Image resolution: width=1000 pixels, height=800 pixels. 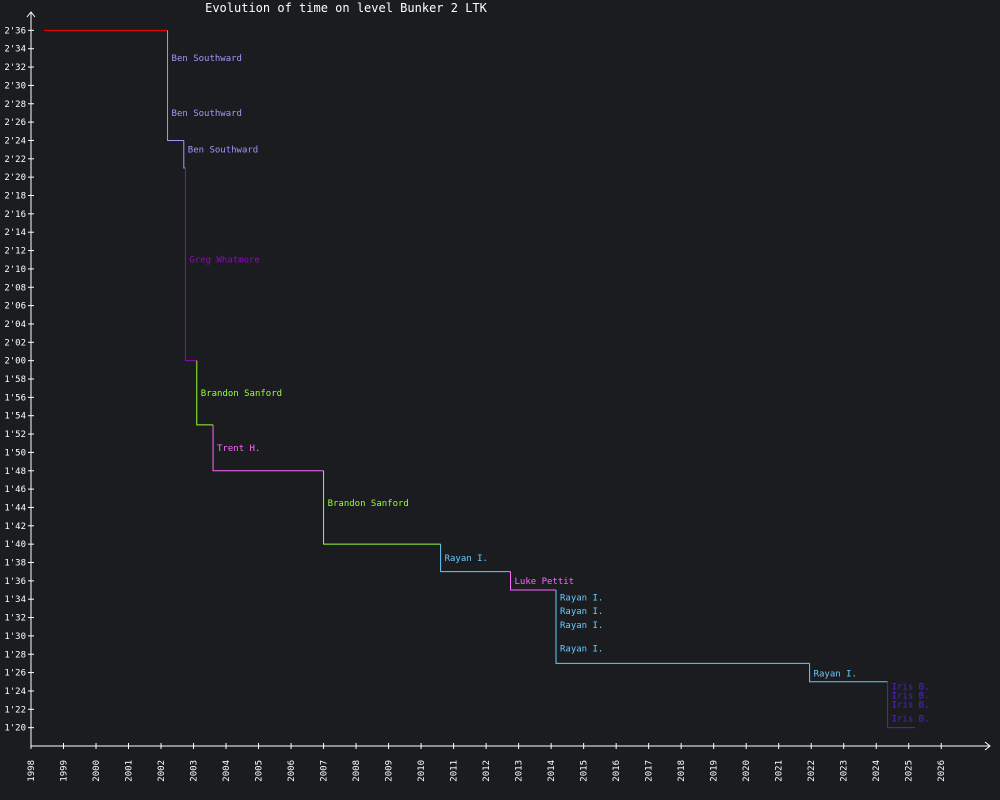 What do you see at coordinates (15, 582) in the screenshot?
I see `y-tick-label: 1'36` at bounding box center [15, 582].